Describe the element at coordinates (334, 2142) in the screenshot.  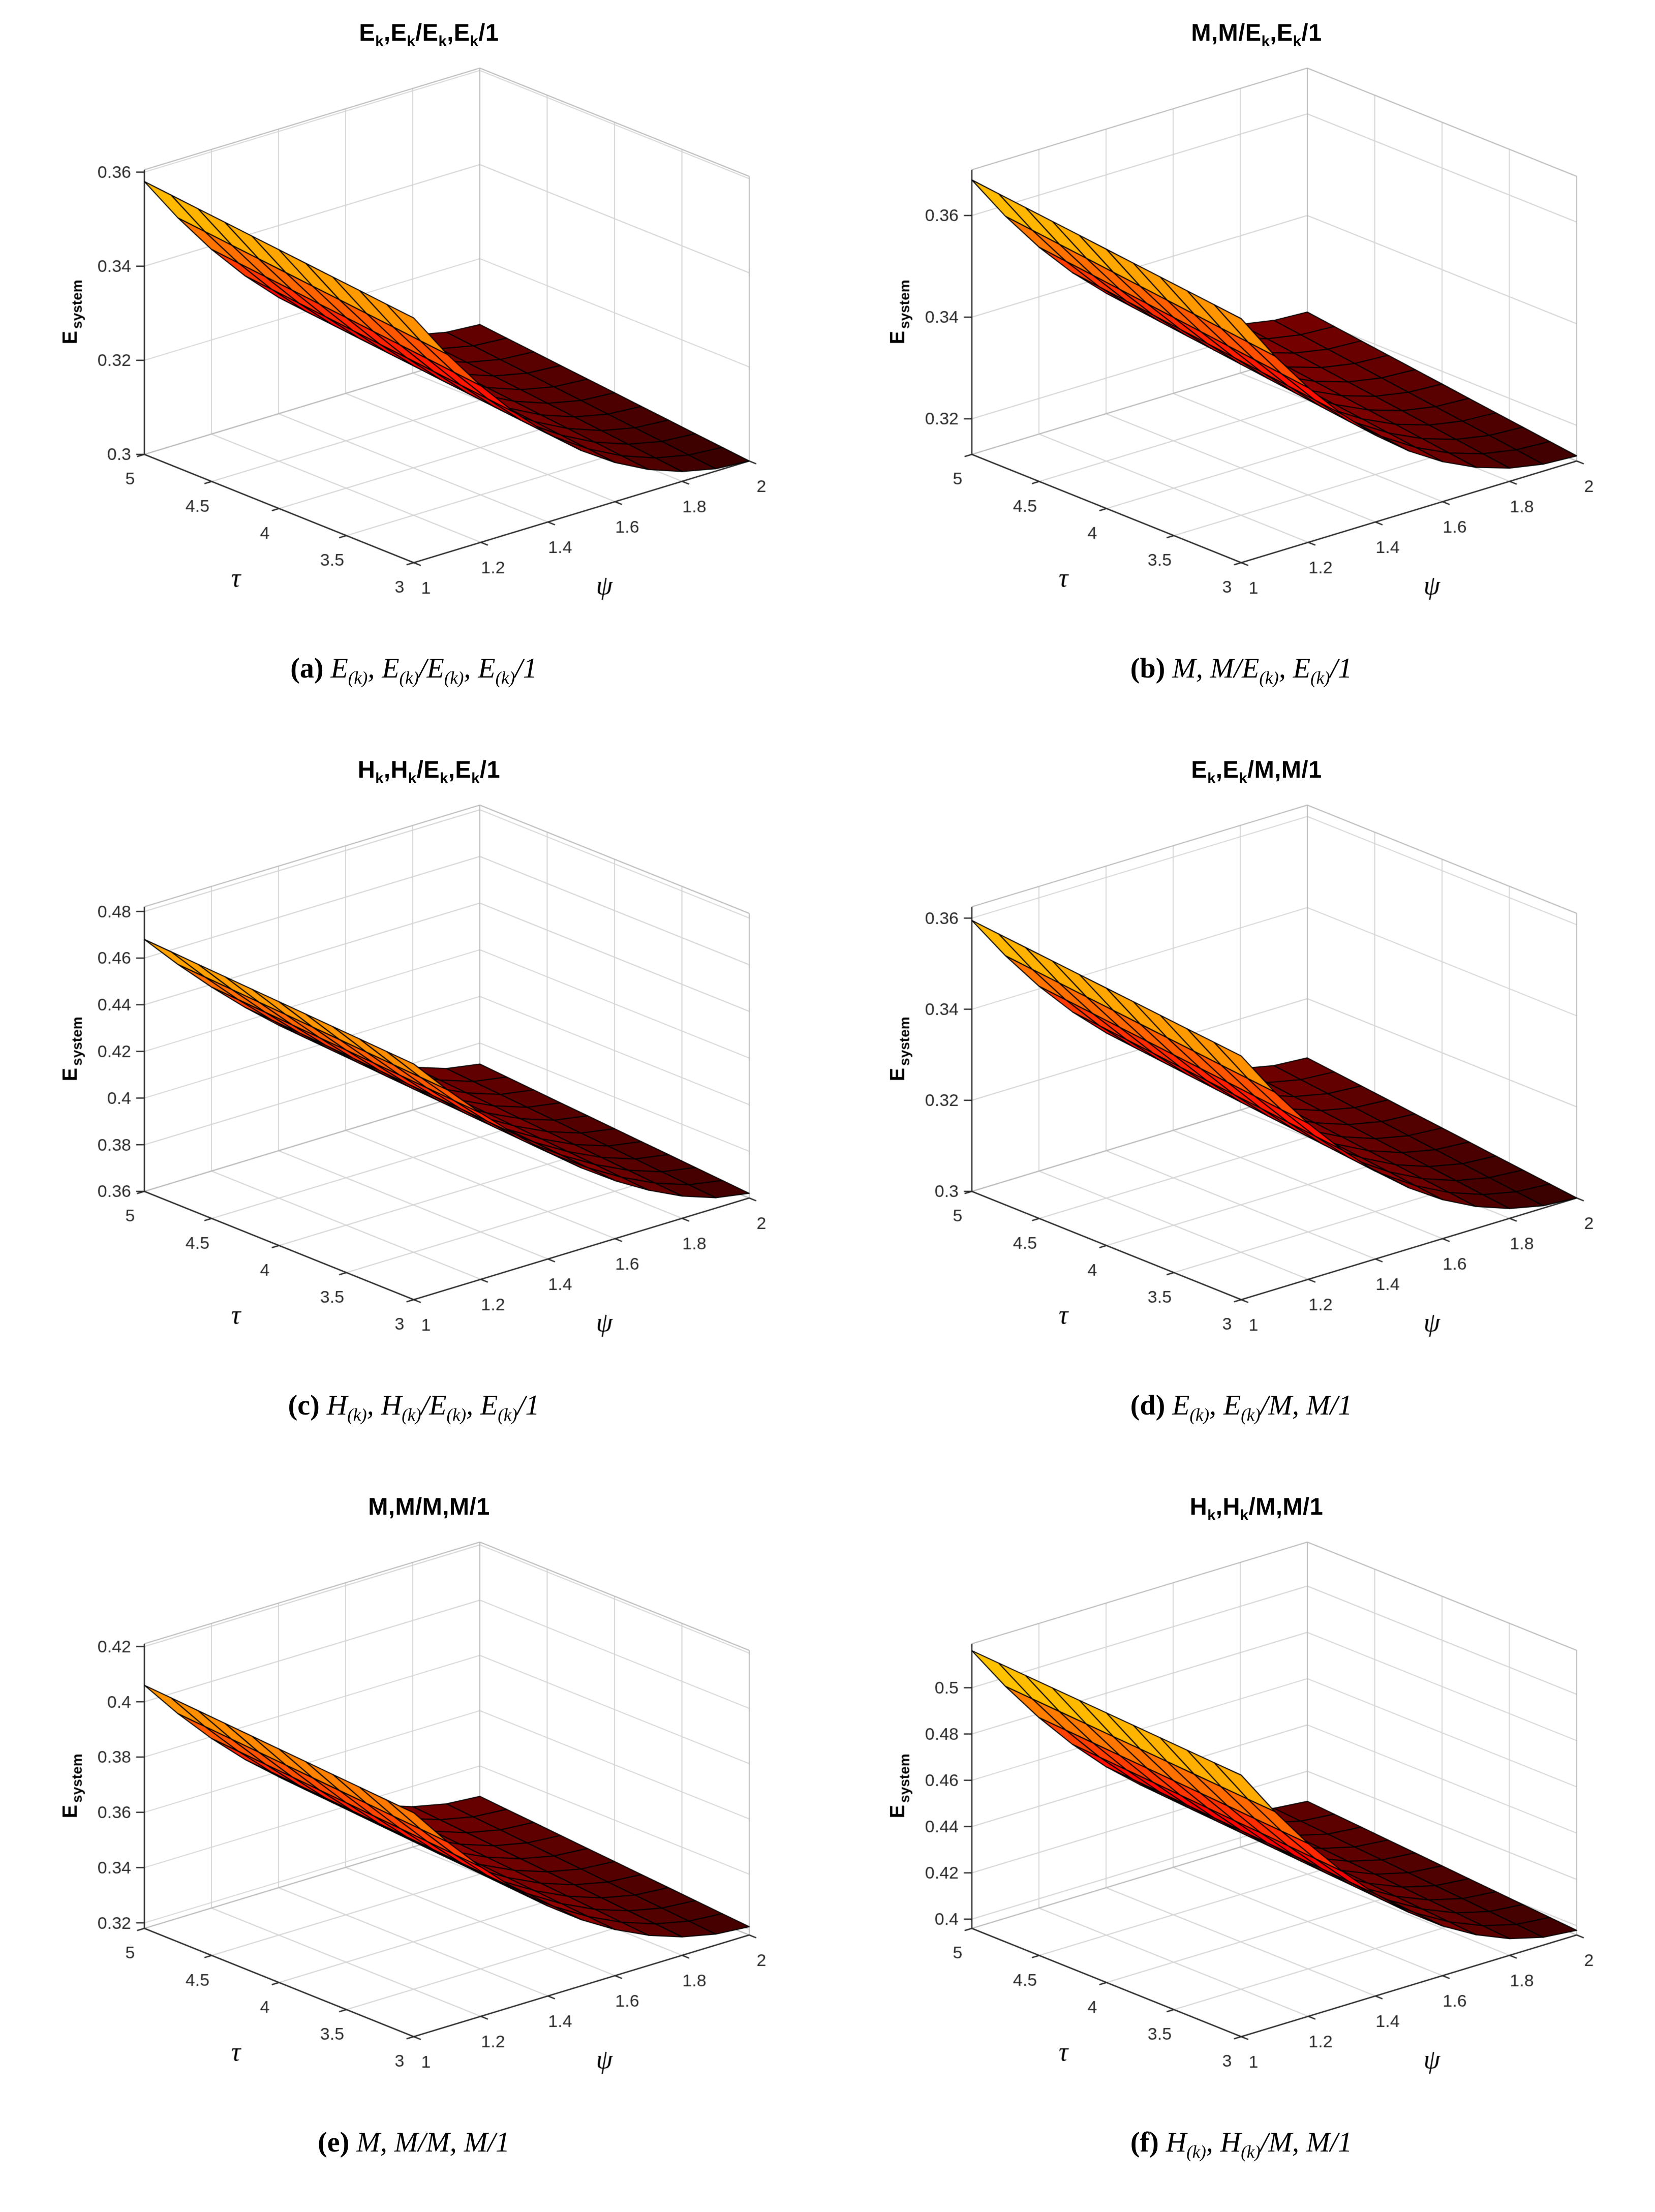
I see `caption-label-e: (e)` at that location.